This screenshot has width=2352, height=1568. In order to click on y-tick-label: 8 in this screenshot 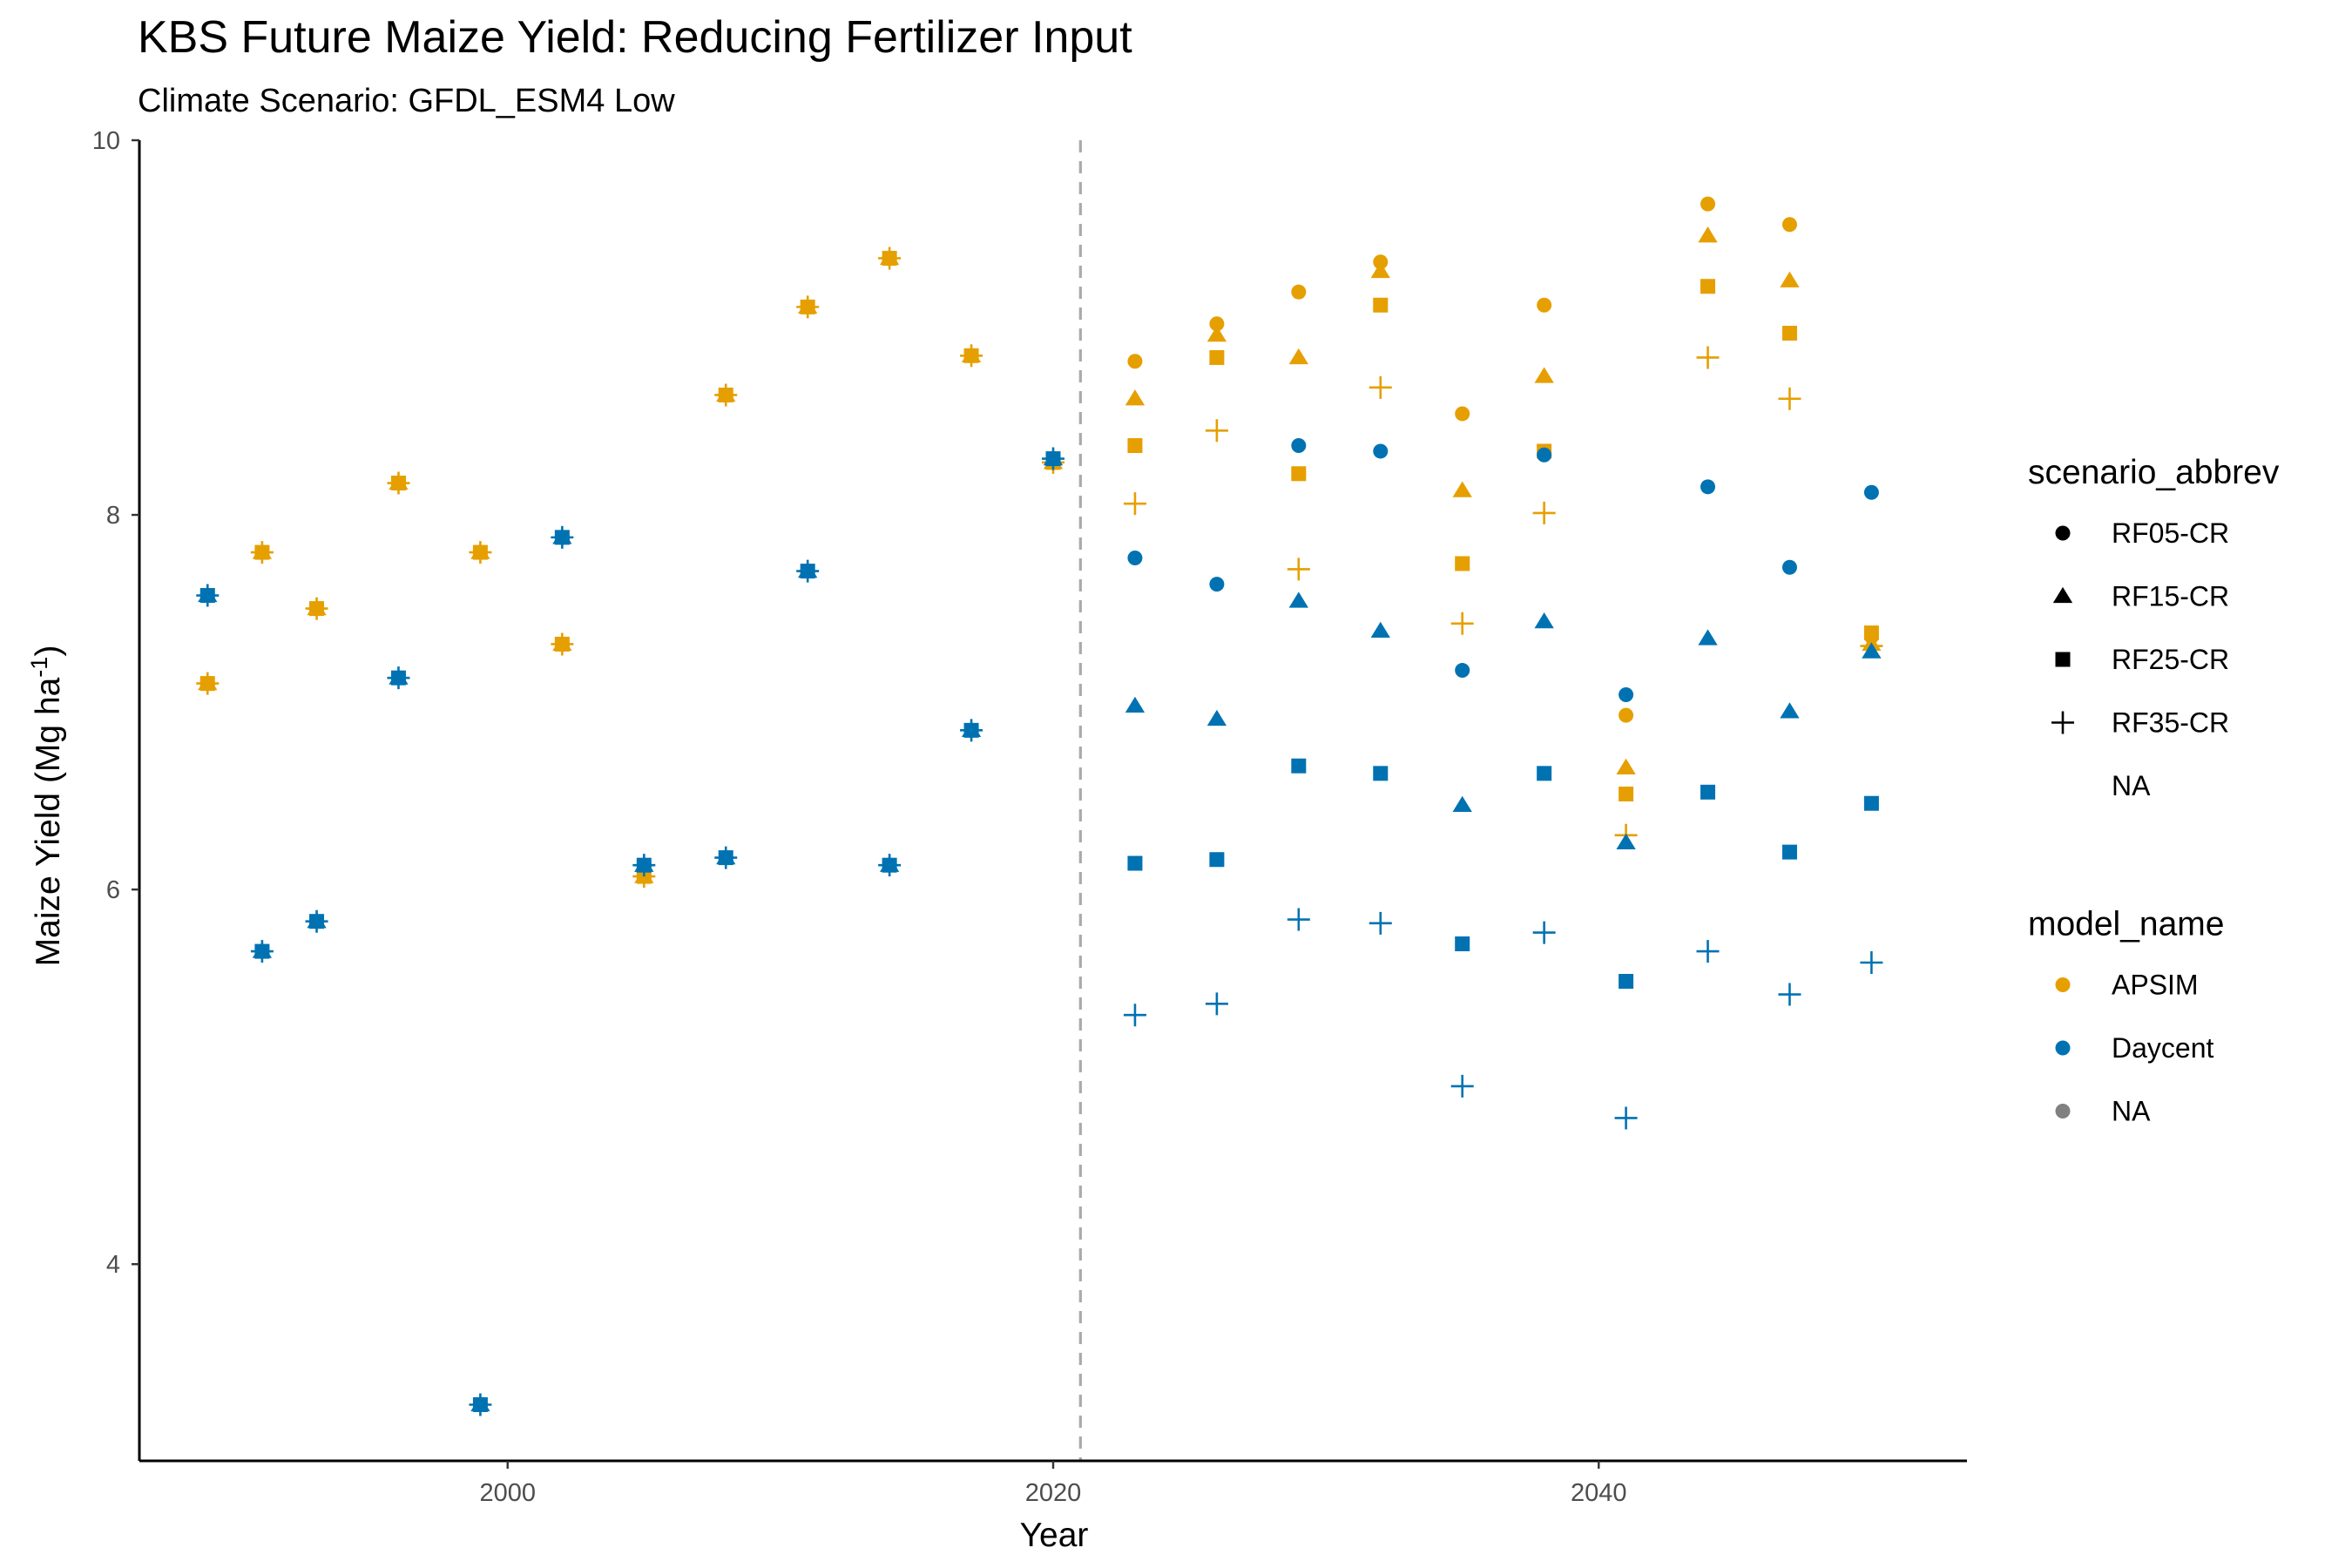, I will do `click(113, 516)`.